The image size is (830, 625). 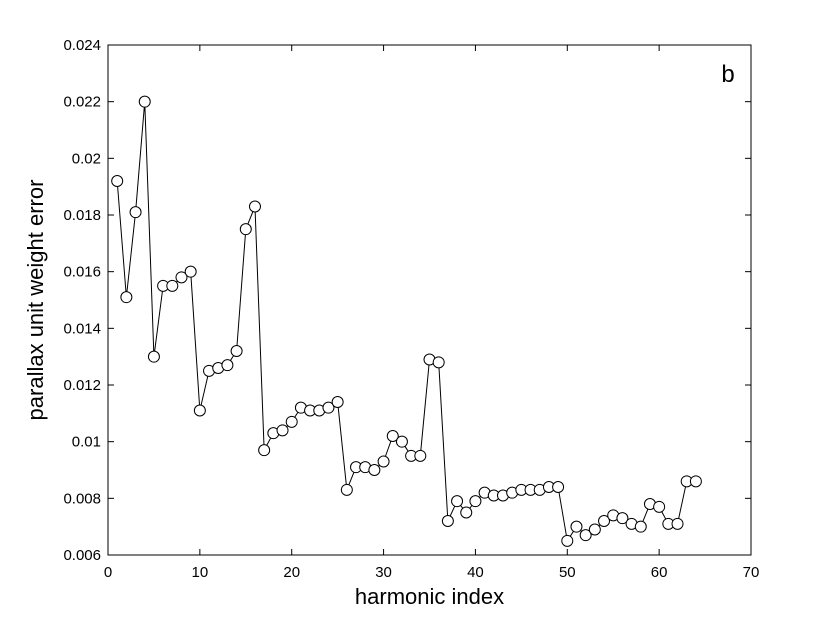 What do you see at coordinates (291, 572) in the screenshot?
I see `x-tick-label: 20` at bounding box center [291, 572].